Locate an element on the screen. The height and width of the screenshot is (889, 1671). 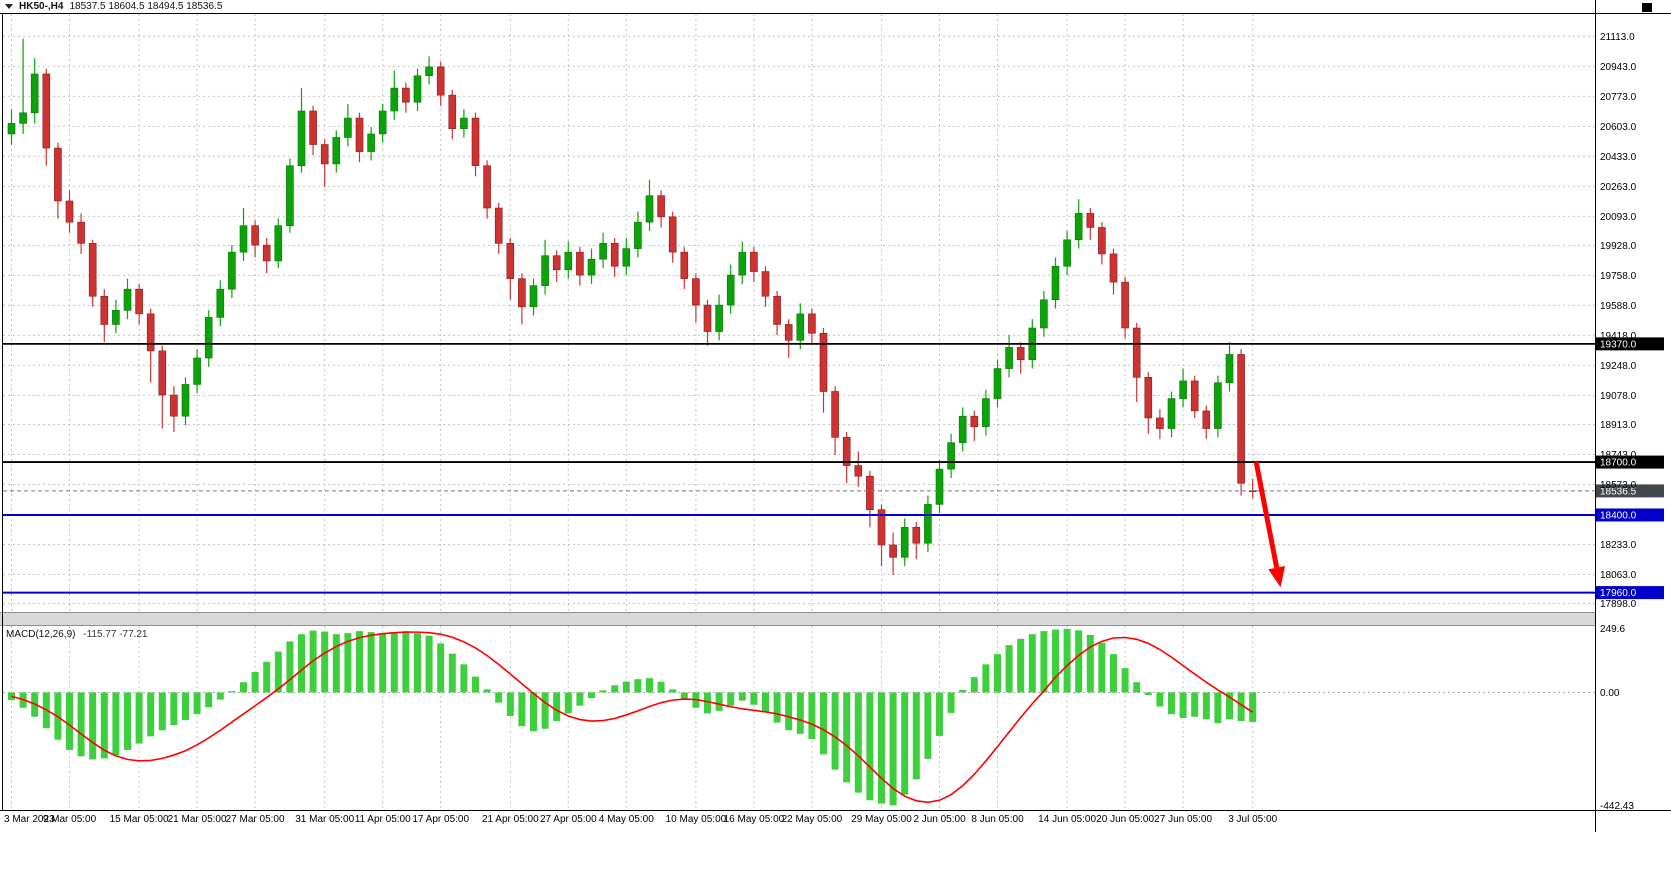
svg-text: 11 Apr 05:00 is located at coordinates (383, 819).